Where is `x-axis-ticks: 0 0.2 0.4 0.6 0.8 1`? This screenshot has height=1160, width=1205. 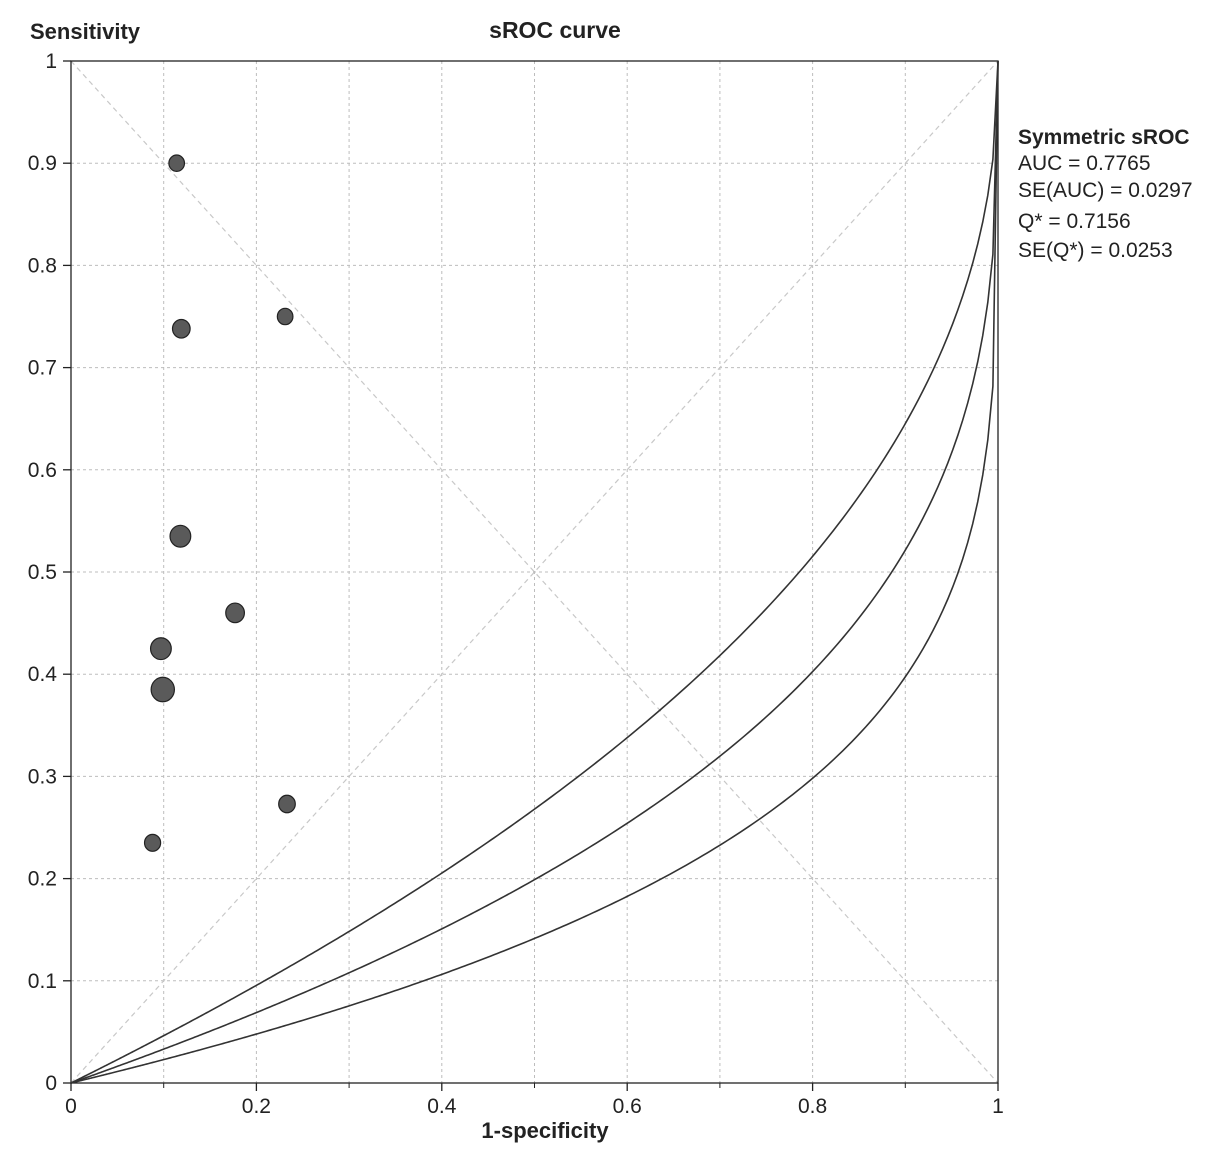
x-axis-ticks: 0 0.2 0.4 0.6 0.8 1 is located at coordinates (534, 1100).